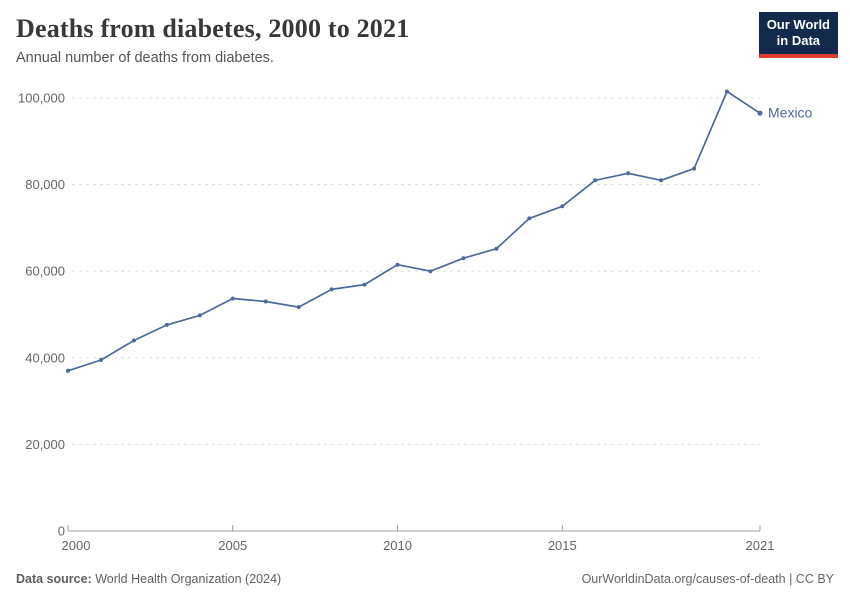 This screenshot has height=600, width=850. Describe the element at coordinates (45, 271) in the screenshot. I see `y-axis-tick-label: 60,000` at that location.